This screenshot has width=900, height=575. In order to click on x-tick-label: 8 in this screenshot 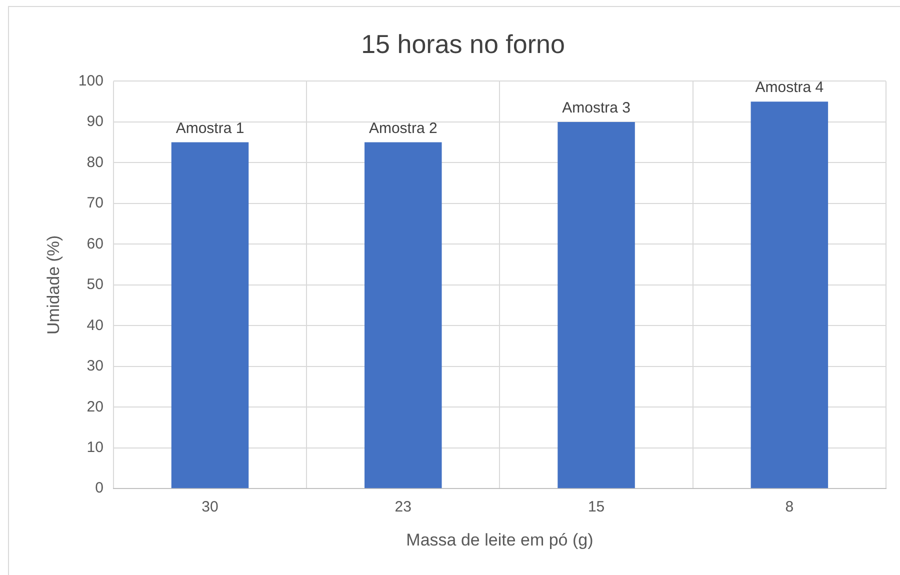, I will do `click(789, 507)`.